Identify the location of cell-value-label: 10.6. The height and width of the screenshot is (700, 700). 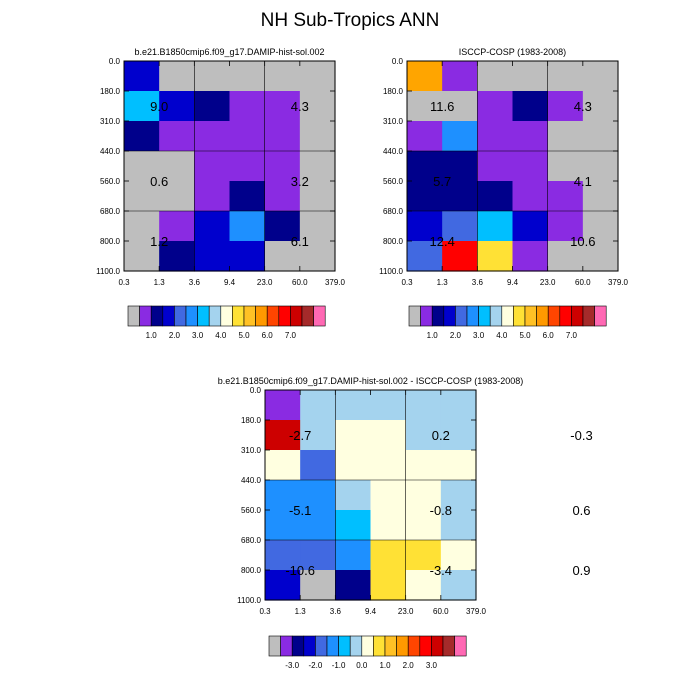
(582, 241).